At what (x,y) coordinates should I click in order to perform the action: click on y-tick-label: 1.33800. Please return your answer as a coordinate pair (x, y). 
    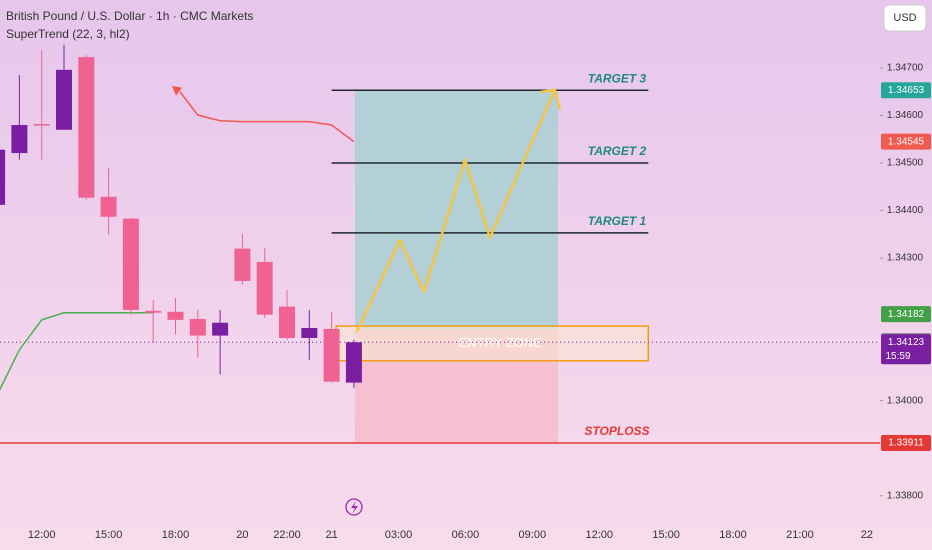
    Looking at the image, I should click on (905, 495).